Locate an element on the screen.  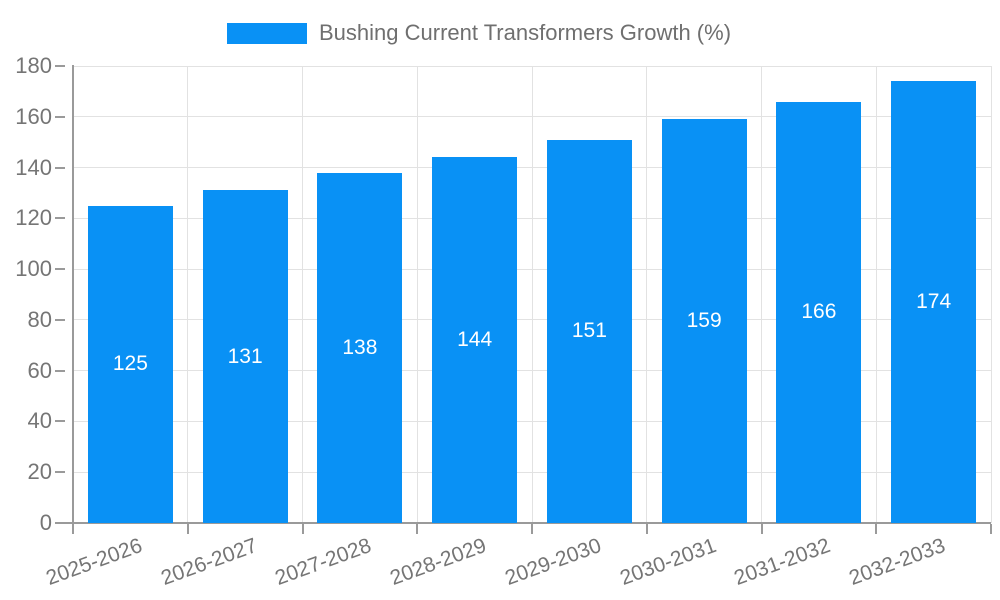
y-tick-label: 120 is located at coordinates (33, 218).